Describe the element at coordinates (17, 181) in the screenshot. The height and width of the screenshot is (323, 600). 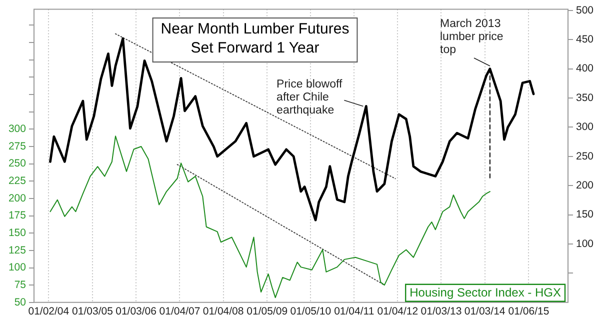
I see `y-tick-label: 225` at that location.